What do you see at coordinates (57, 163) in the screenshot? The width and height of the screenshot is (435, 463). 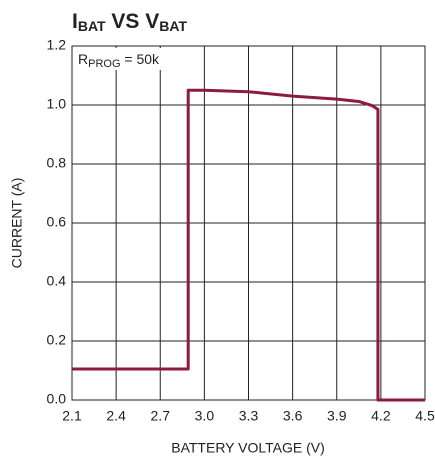 I see `y-tick-label: 0.8` at bounding box center [57, 163].